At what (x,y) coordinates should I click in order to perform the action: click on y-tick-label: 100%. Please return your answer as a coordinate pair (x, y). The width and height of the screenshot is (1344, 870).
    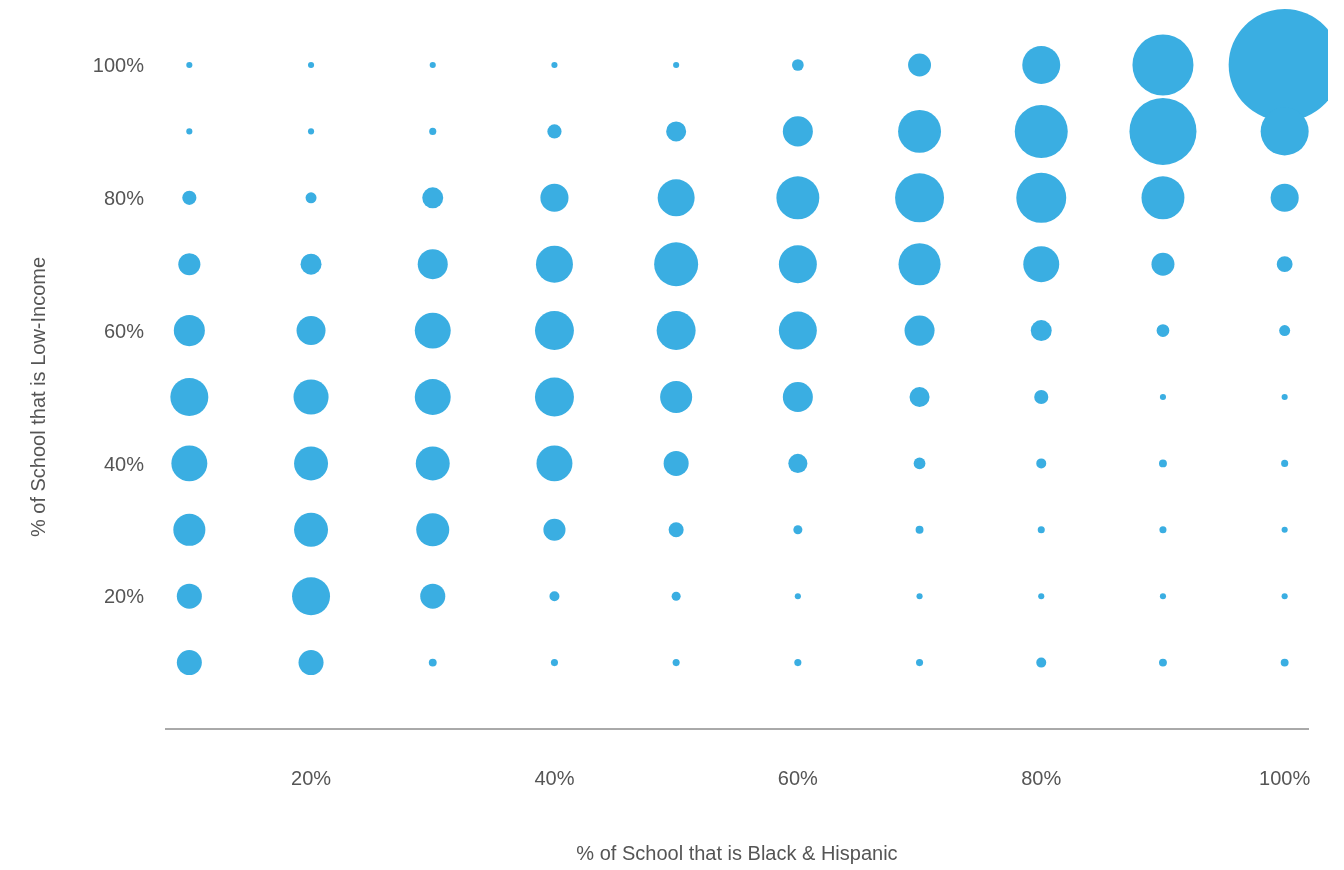
    Looking at the image, I should click on (118, 65).